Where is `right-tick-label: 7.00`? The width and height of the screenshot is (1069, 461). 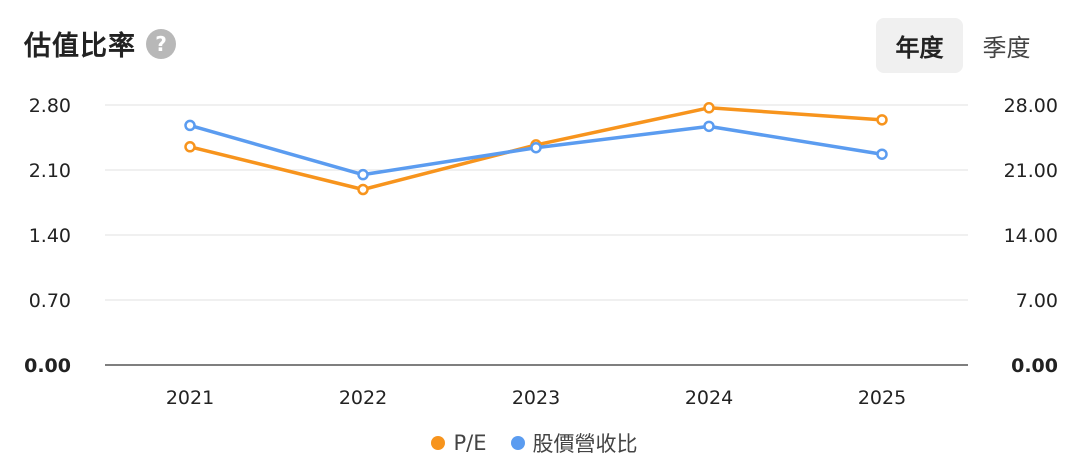
right-tick-label: 7.00 is located at coordinates (1037, 301).